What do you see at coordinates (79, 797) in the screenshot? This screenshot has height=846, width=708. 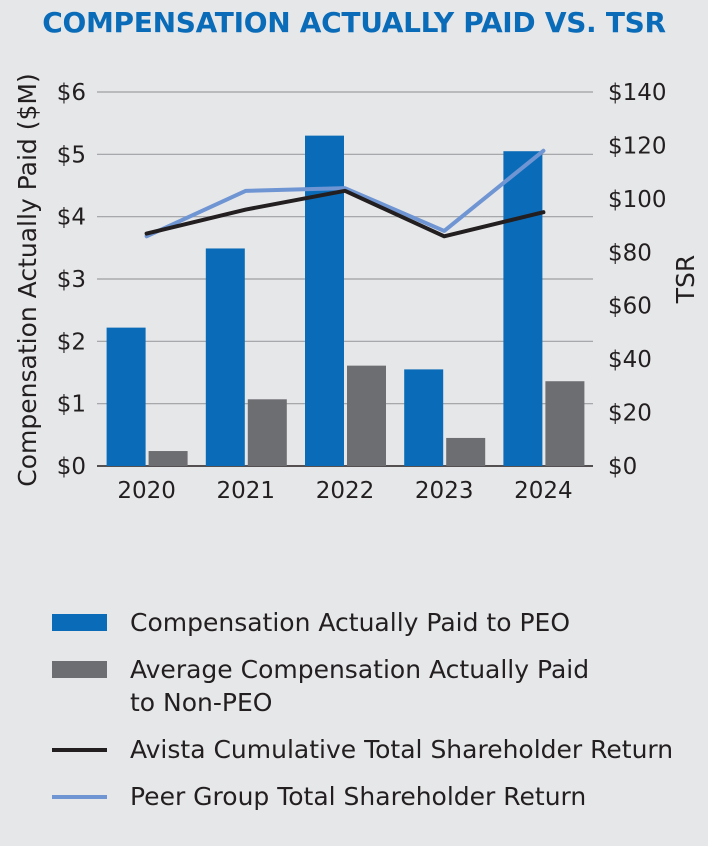 I see `legend-swatch-peer-tsr` at bounding box center [79, 797].